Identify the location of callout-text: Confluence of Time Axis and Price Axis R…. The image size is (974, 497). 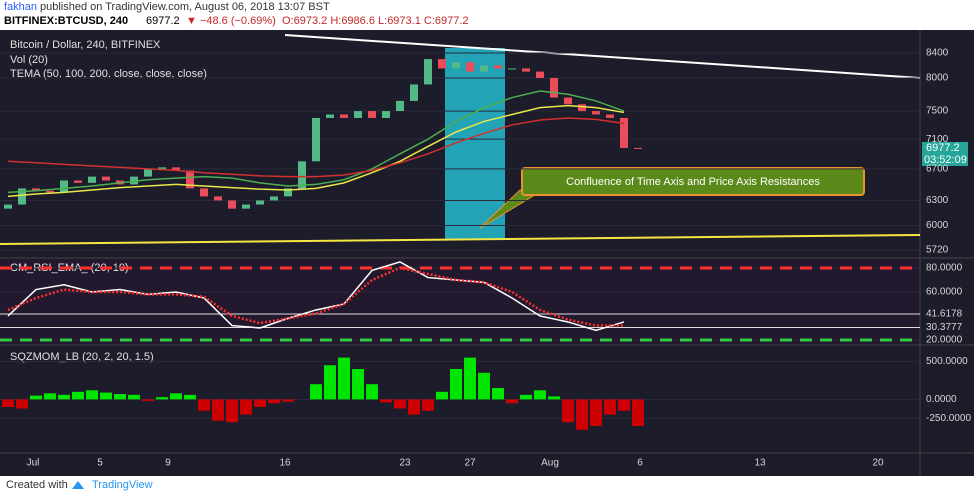
(693, 182).